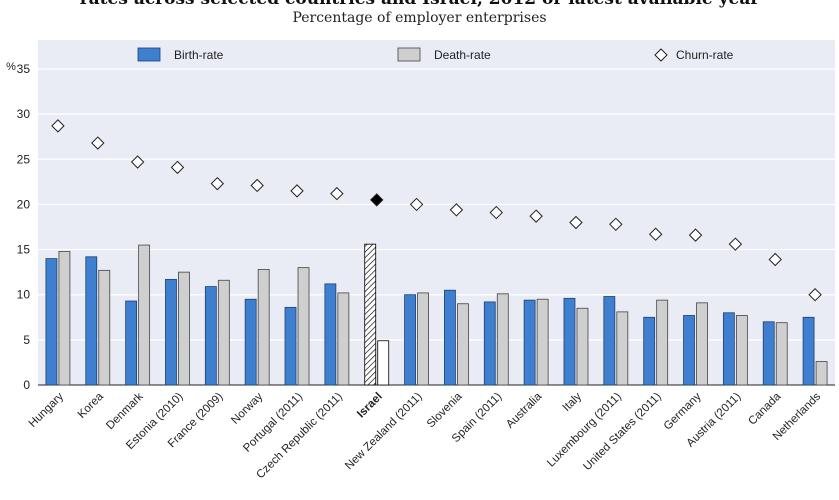  What do you see at coordinates (409, 54) in the screenshot?
I see `legend-swatch-death` at bounding box center [409, 54].